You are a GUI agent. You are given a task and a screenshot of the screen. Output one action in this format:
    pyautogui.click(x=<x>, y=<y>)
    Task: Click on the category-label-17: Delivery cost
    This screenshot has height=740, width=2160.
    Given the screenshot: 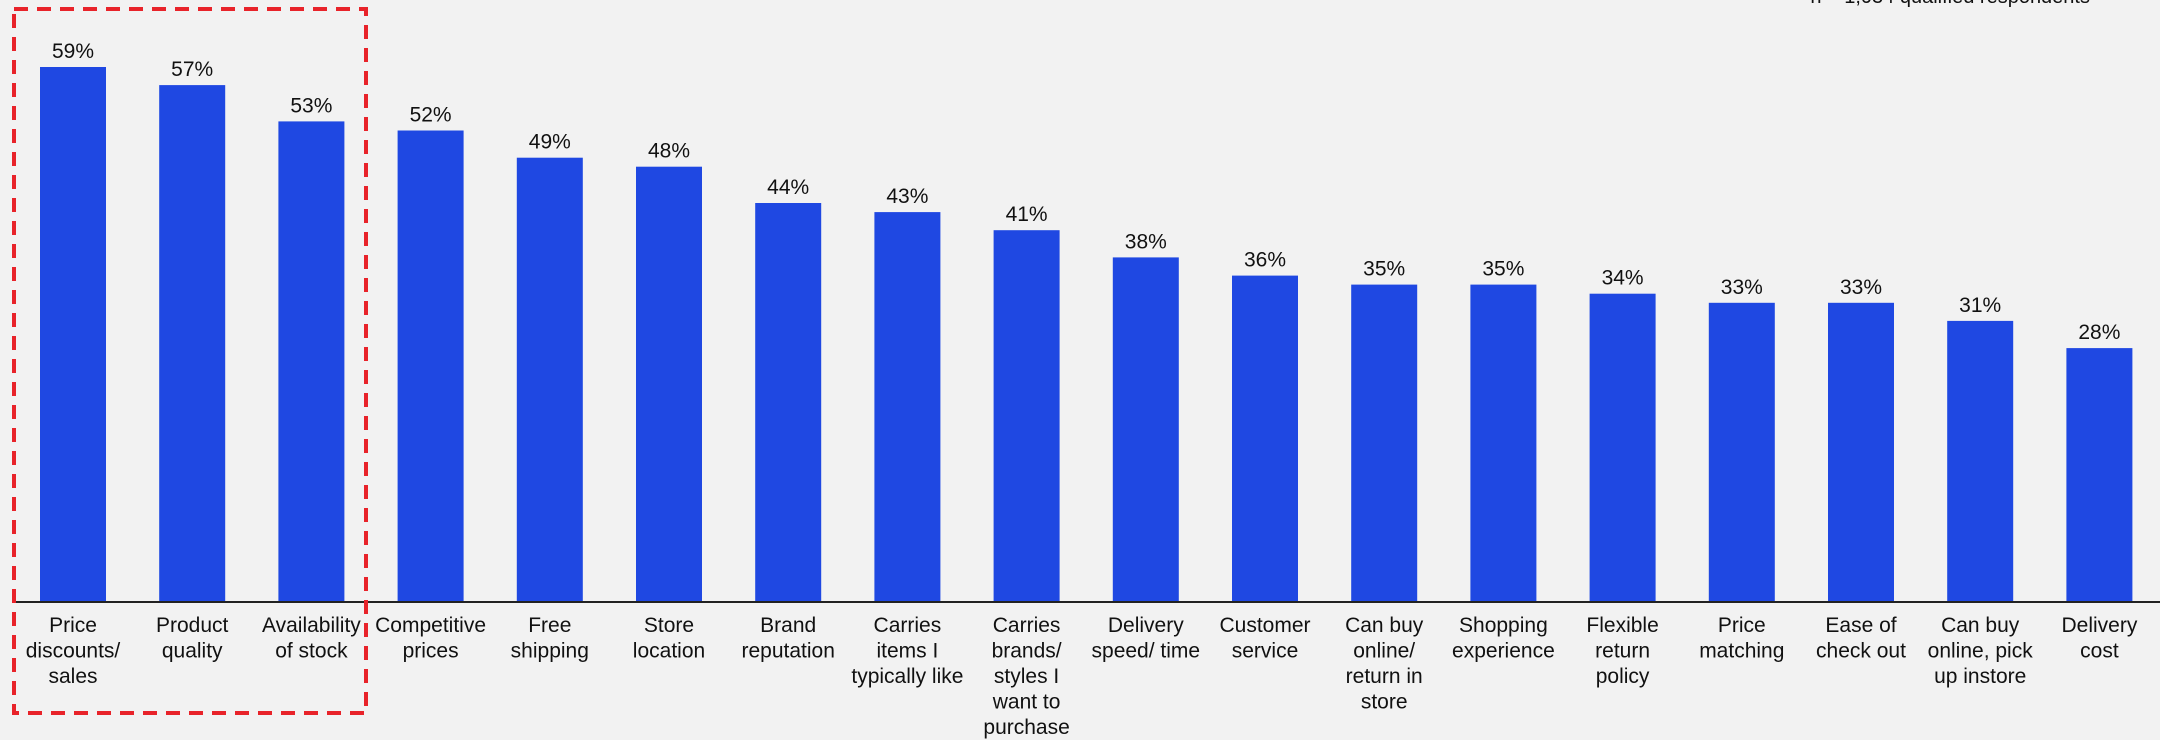 What is the action you would take?
    pyautogui.click(x=2099, y=638)
    